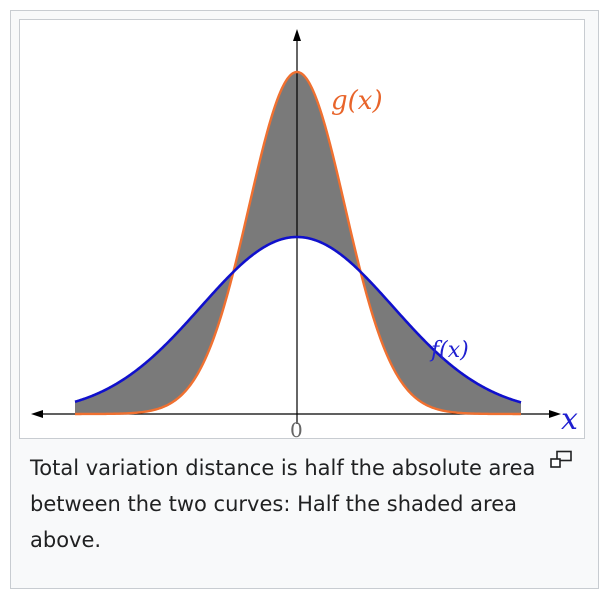 This screenshot has height=600, width=612. I want to click on x-axis-label: x, so click(569, 419).